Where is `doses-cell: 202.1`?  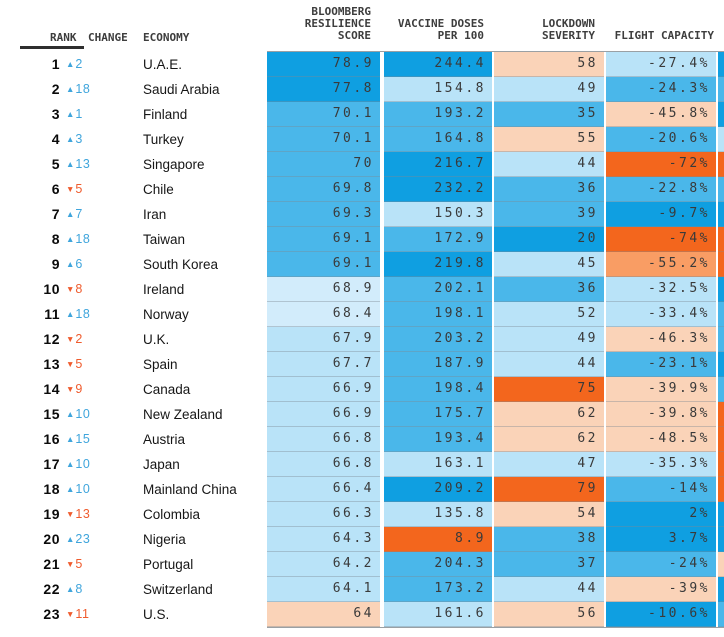 doses-cell: 202.1 is located at coordinates (438, 289).